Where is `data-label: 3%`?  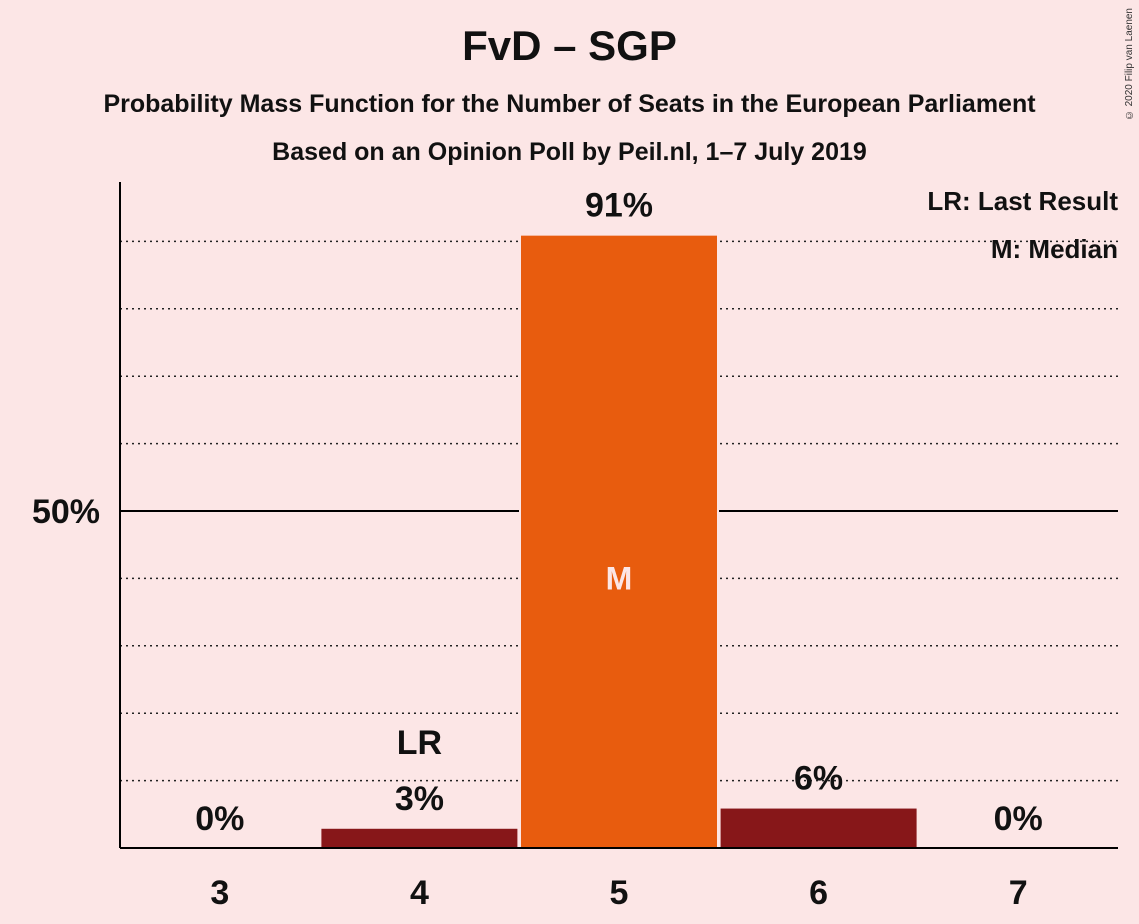
data-label: 3% is located at coordinates (419, 799).